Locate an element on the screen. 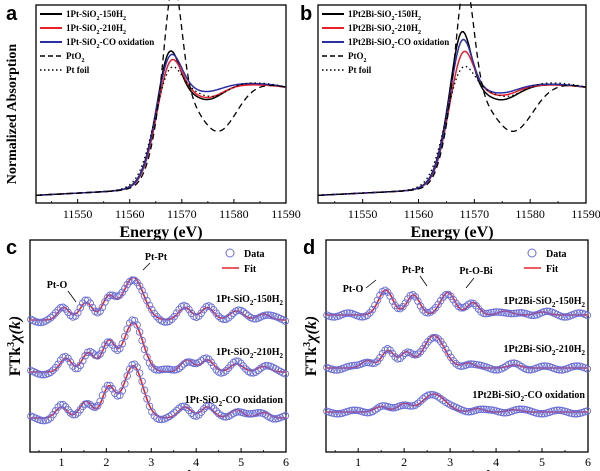 The width and height of the screenshot is (600, 471). legend-entry: 1Pt2Bi-SiO2-150H2 is located at coordinates (384, 15).